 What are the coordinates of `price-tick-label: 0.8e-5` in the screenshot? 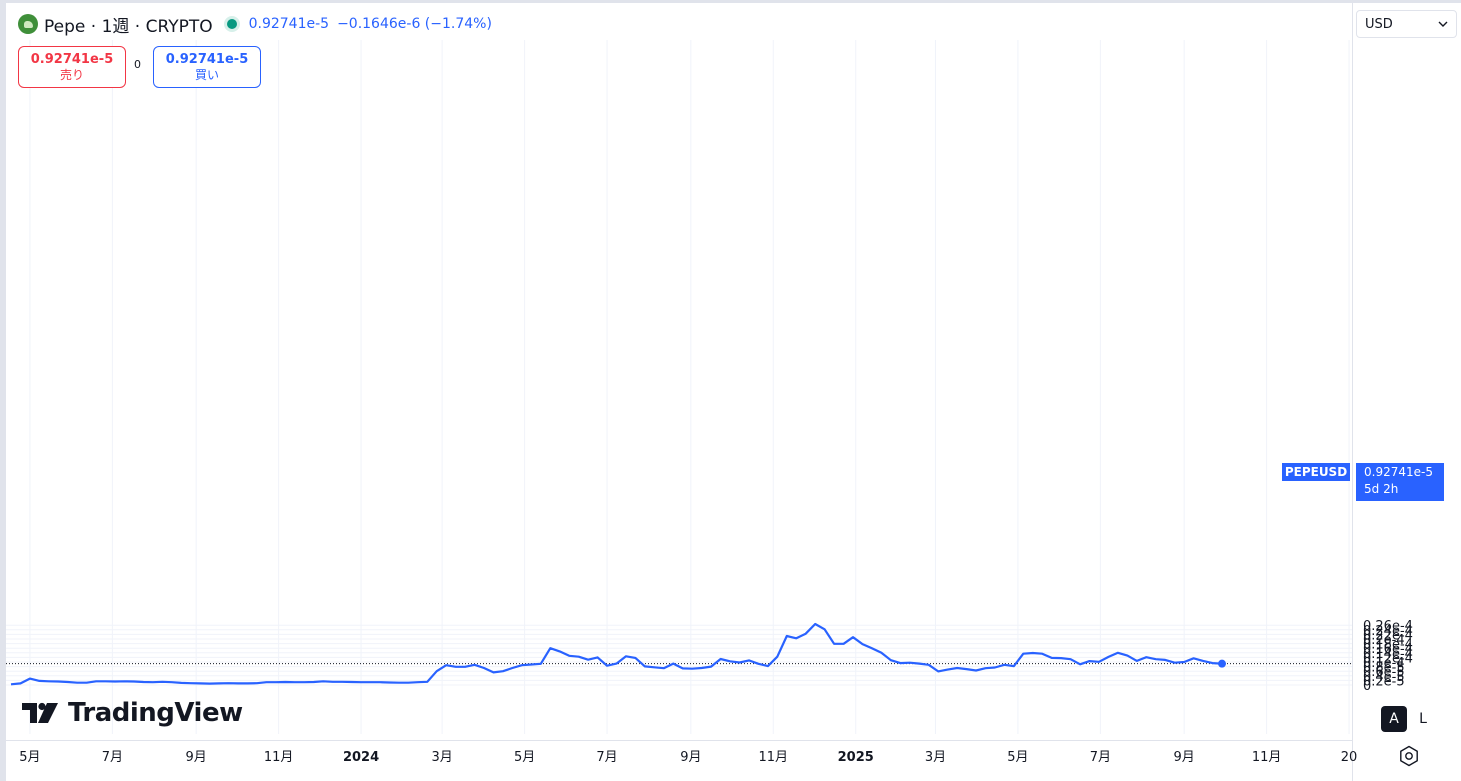 It's located at (1384, 668).